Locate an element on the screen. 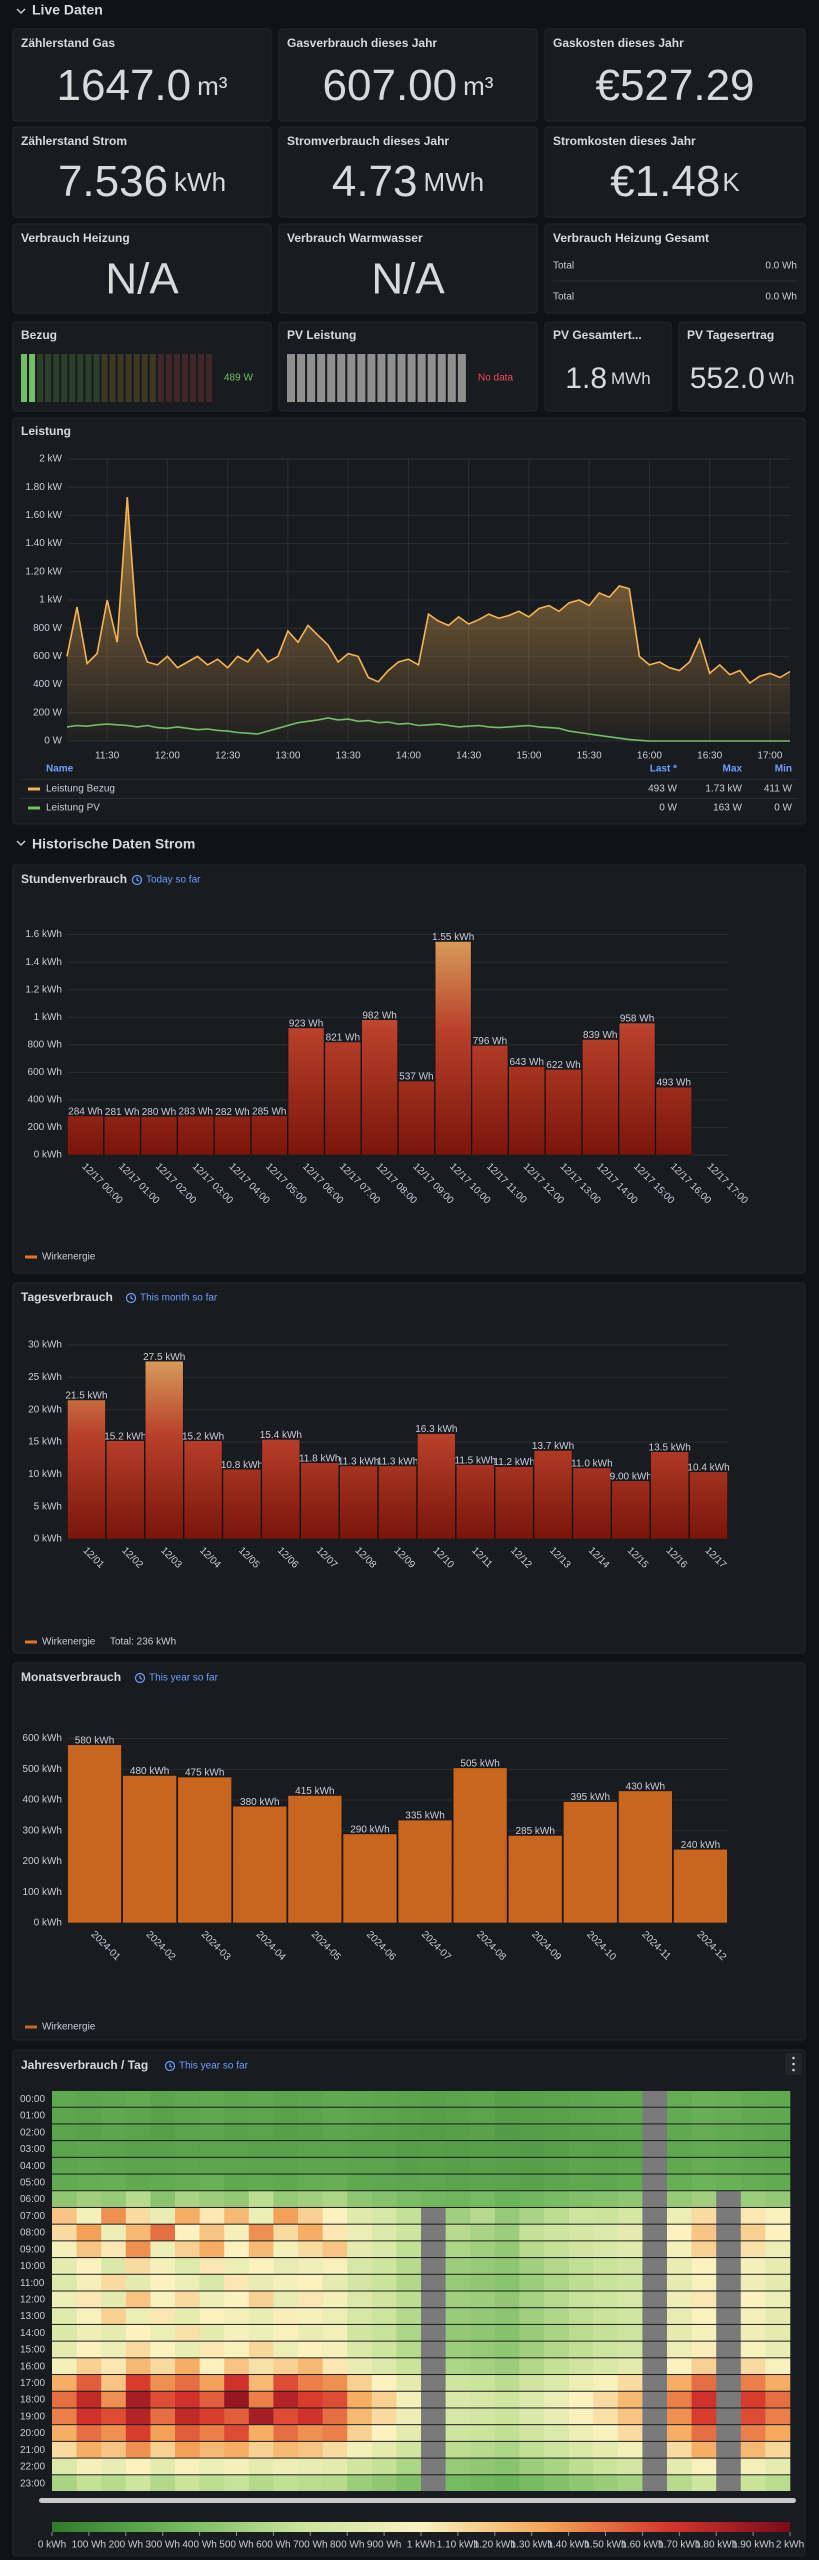 The image size is (819, 2560). legend-header: Last * is located at coordinates (663, 769).